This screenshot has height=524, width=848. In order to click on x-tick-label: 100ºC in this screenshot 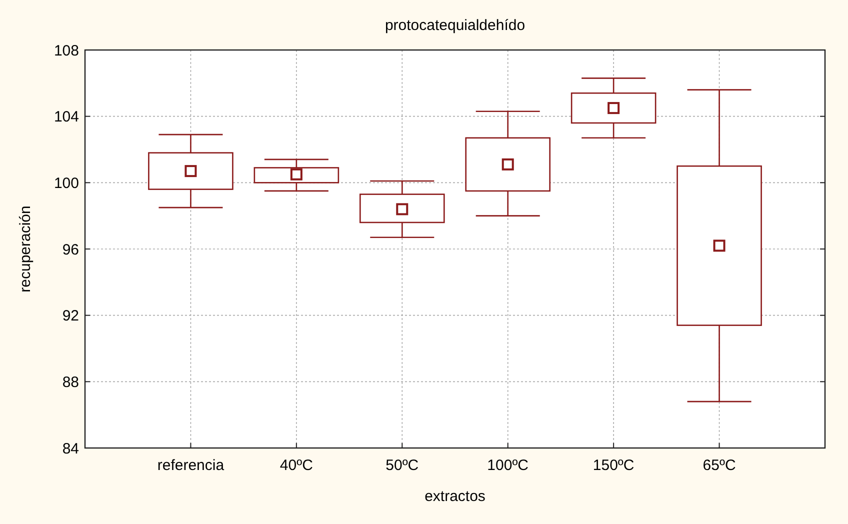, I will do `click(508, 465)`.